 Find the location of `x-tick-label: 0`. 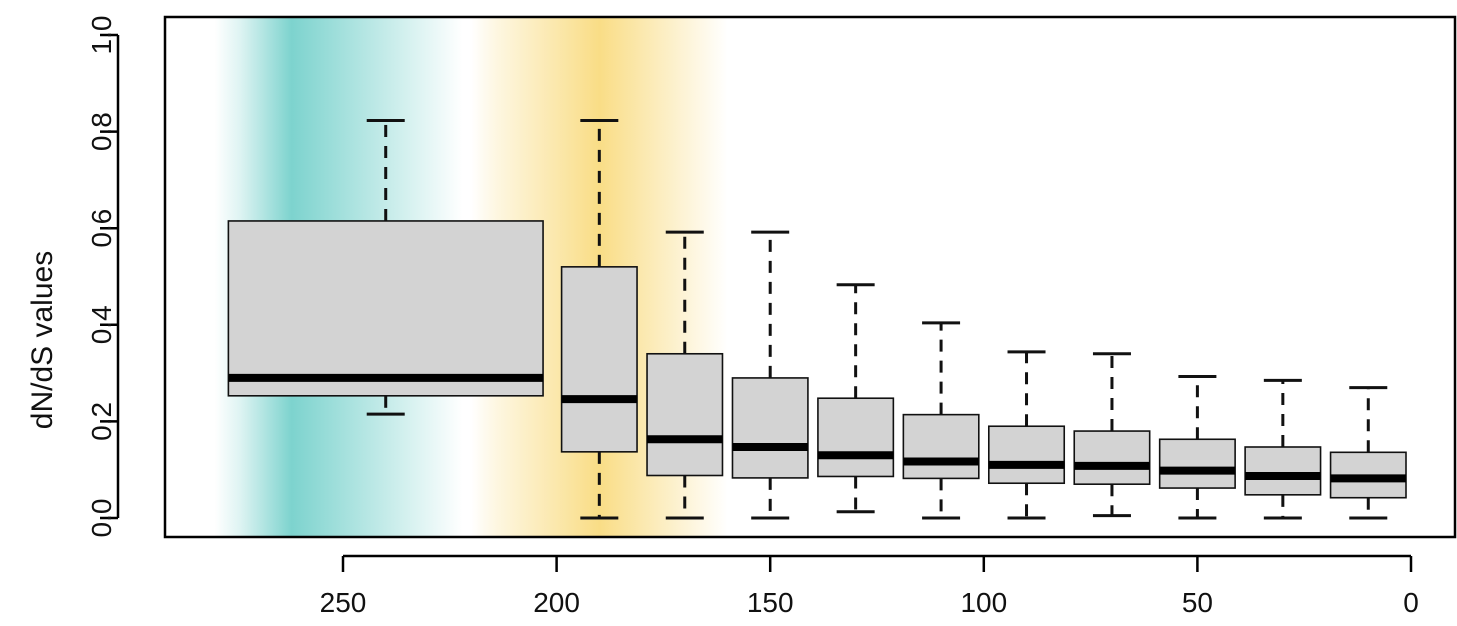

x-tick-label: 0 is located at coordinates (1411, 602).